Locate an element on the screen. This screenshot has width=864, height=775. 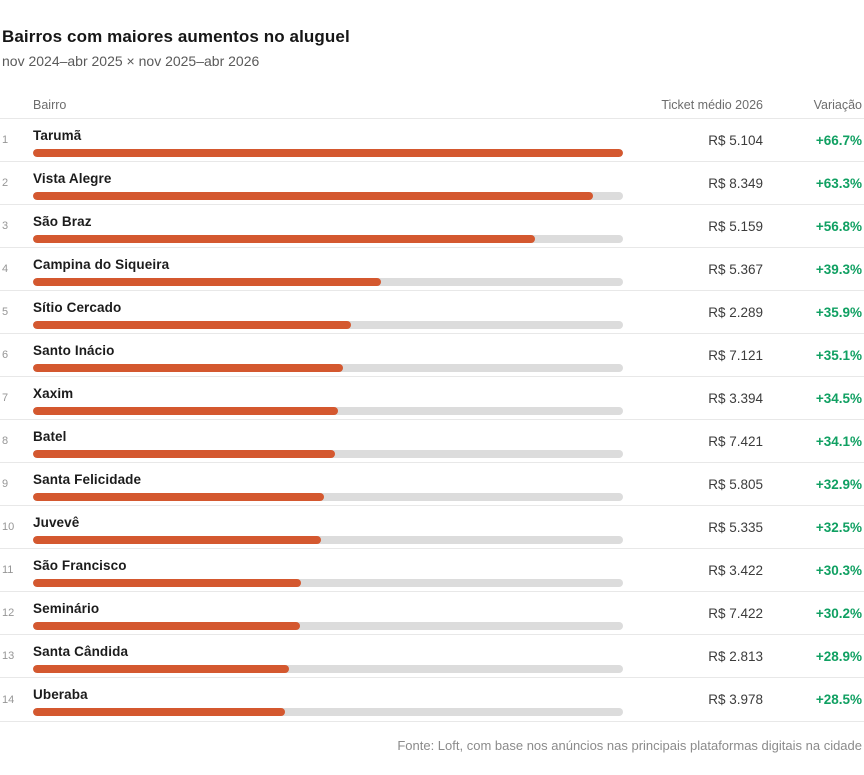
row-rank: 8 is located at coordinates (5, 441).